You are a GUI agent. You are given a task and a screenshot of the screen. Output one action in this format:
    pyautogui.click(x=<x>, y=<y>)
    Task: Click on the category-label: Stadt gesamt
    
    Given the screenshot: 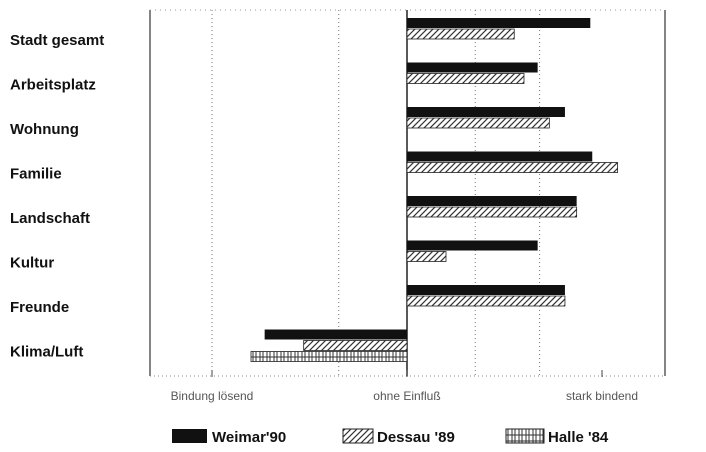 What is the action you would take?
    pyautogui.click(x=57, y=40)
    